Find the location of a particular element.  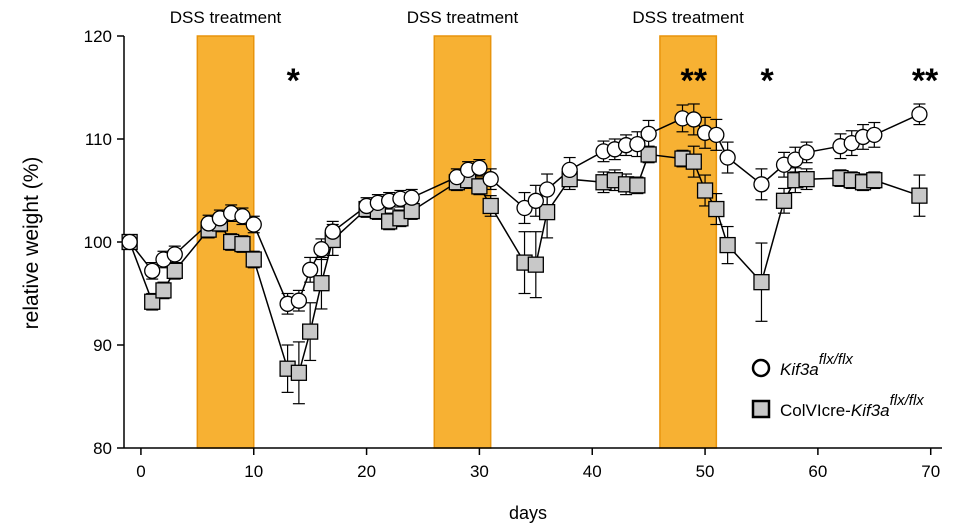

treatment-band-label-2: DSS treatment is located at coordinates (463, 17).